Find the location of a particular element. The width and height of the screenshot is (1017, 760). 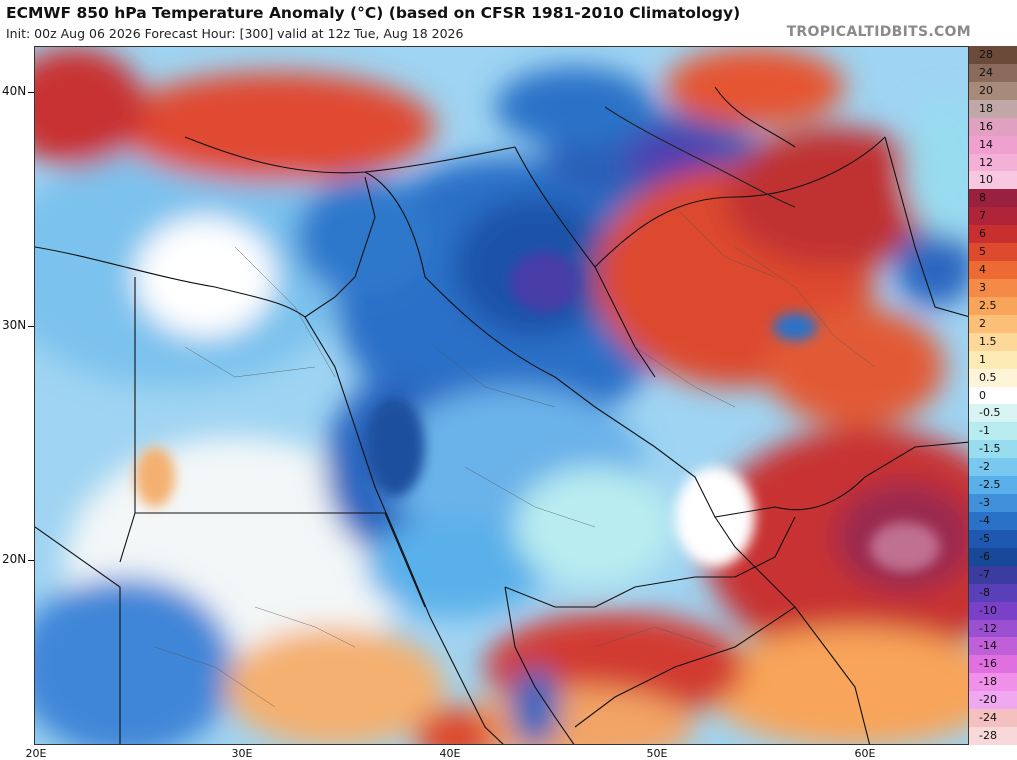

colorbar-label: 16 is located at coordinates (993, 126).